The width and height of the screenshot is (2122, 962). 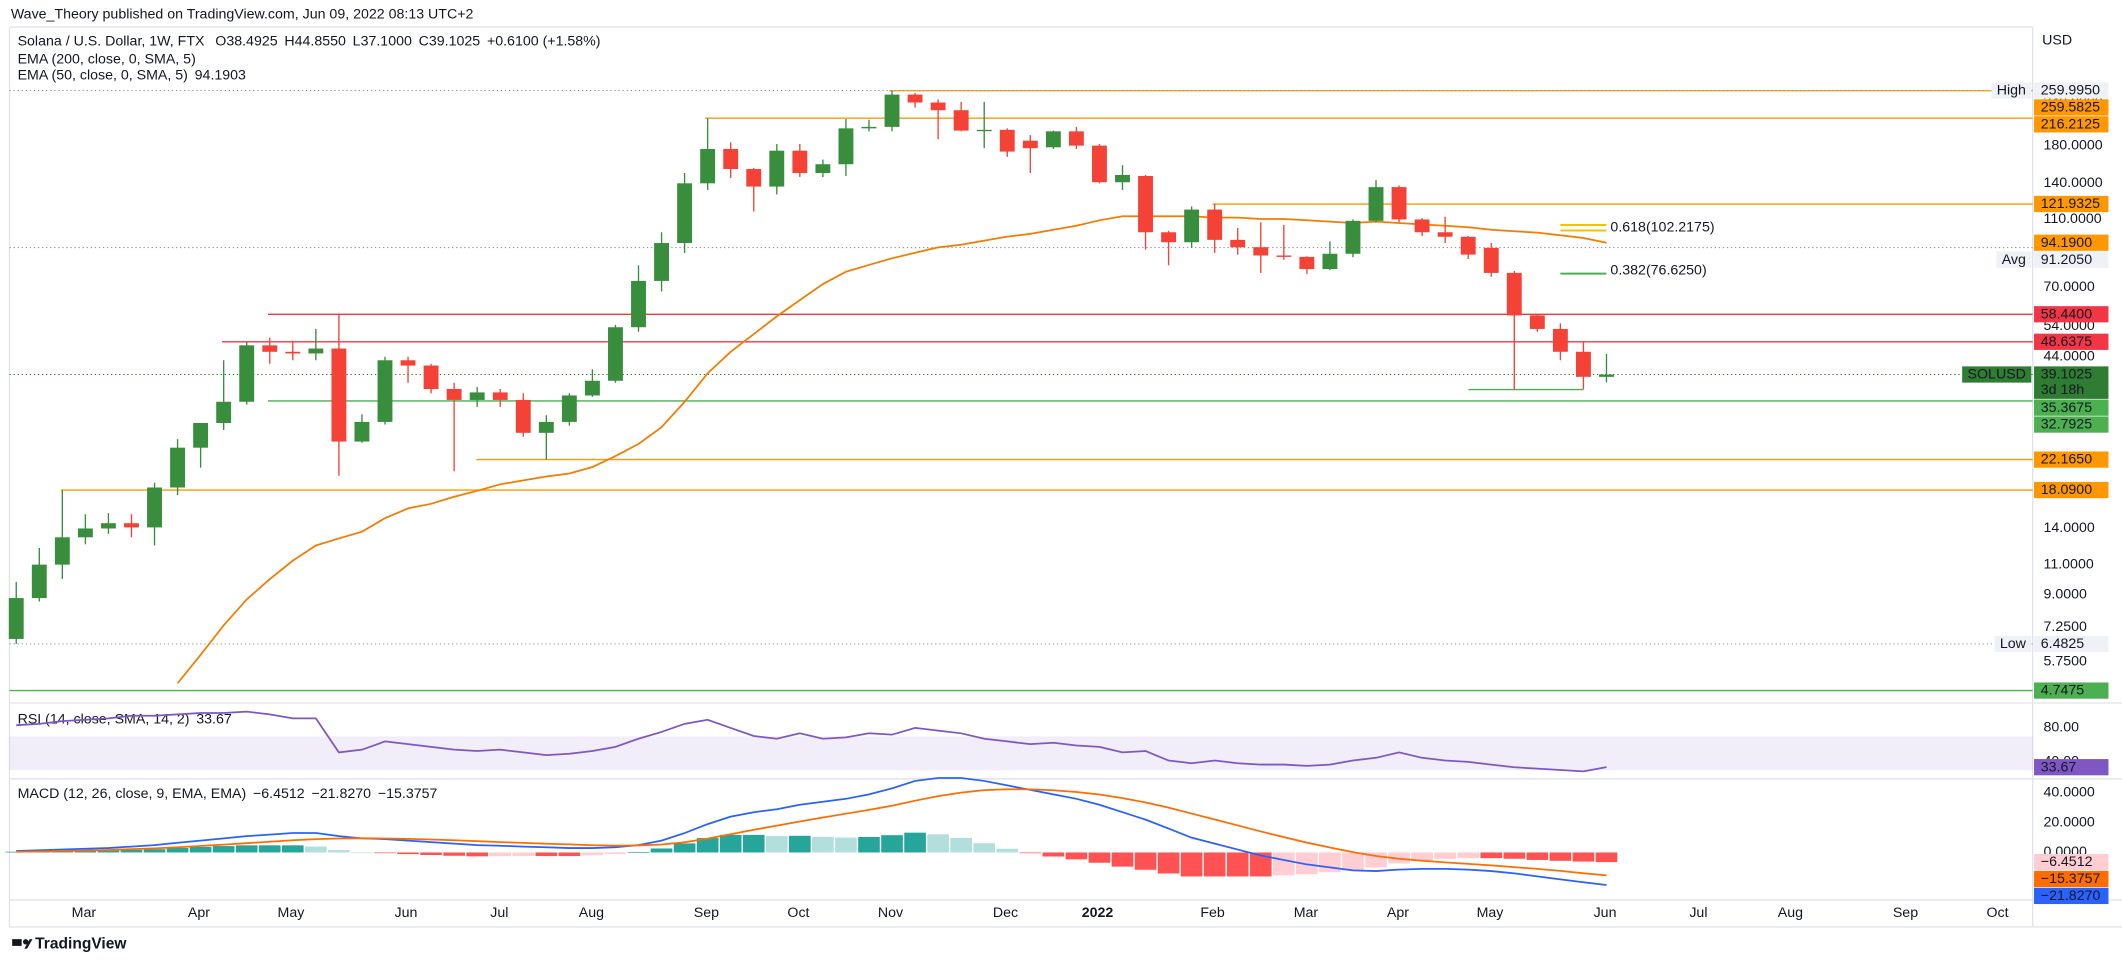 What do you see at coordinates (107, 59) in the screenshot?
I see `ema200-legend: EMA (200, close, 0, SMA, 5)` at bounding box center [107, 59].